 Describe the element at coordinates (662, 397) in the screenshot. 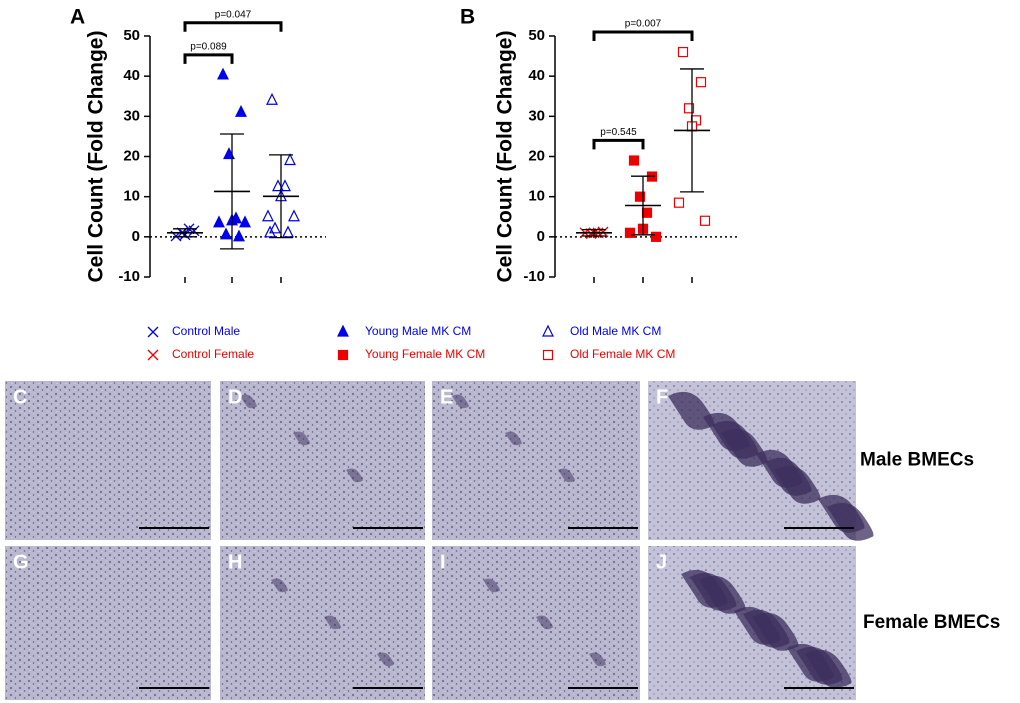

I see `panel-letter: F` at that location.